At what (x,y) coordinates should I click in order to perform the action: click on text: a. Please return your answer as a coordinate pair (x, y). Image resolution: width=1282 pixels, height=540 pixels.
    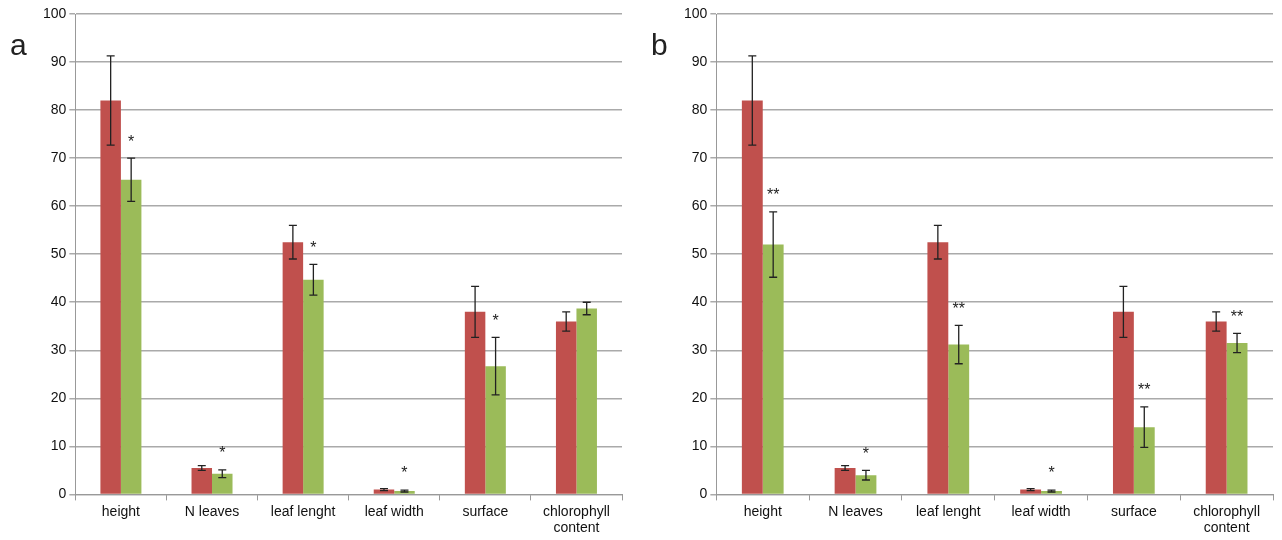
    Looking at the image, I should click on (18, 45).